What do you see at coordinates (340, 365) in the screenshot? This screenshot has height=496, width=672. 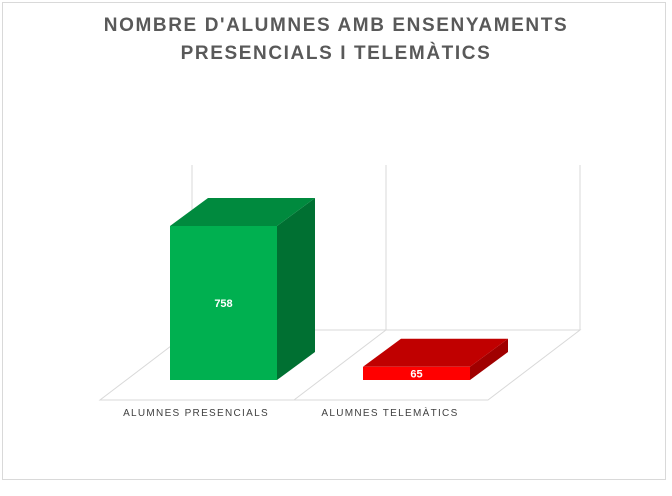 I see `floor-divider` at bounding box center [340, 365].